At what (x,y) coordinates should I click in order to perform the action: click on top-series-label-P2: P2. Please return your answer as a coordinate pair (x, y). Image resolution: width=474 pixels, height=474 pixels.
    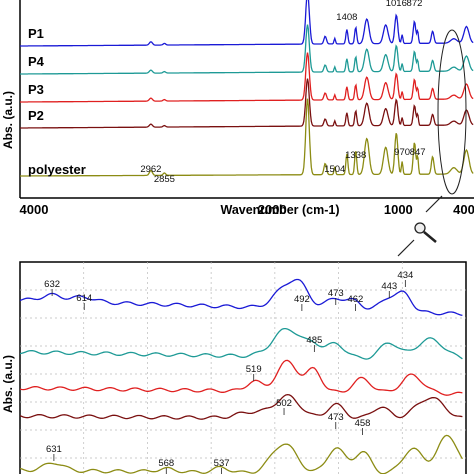
    Looking at the image, I should click on (36, 115).